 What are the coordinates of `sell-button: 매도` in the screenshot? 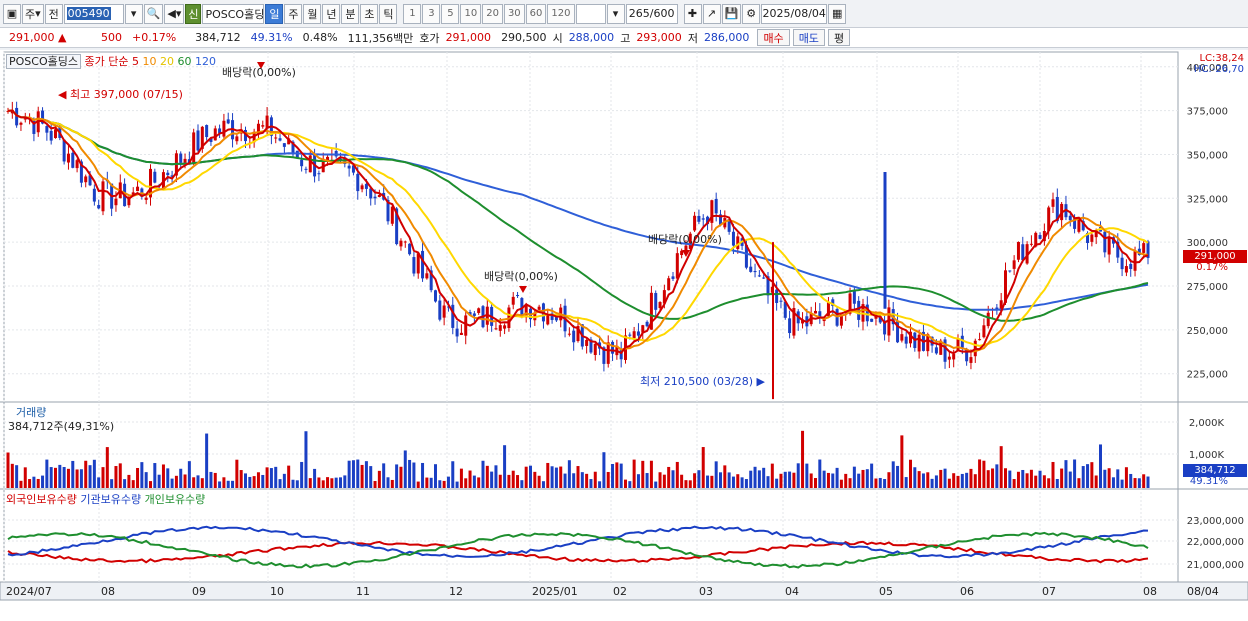 It's located at (808, 37).